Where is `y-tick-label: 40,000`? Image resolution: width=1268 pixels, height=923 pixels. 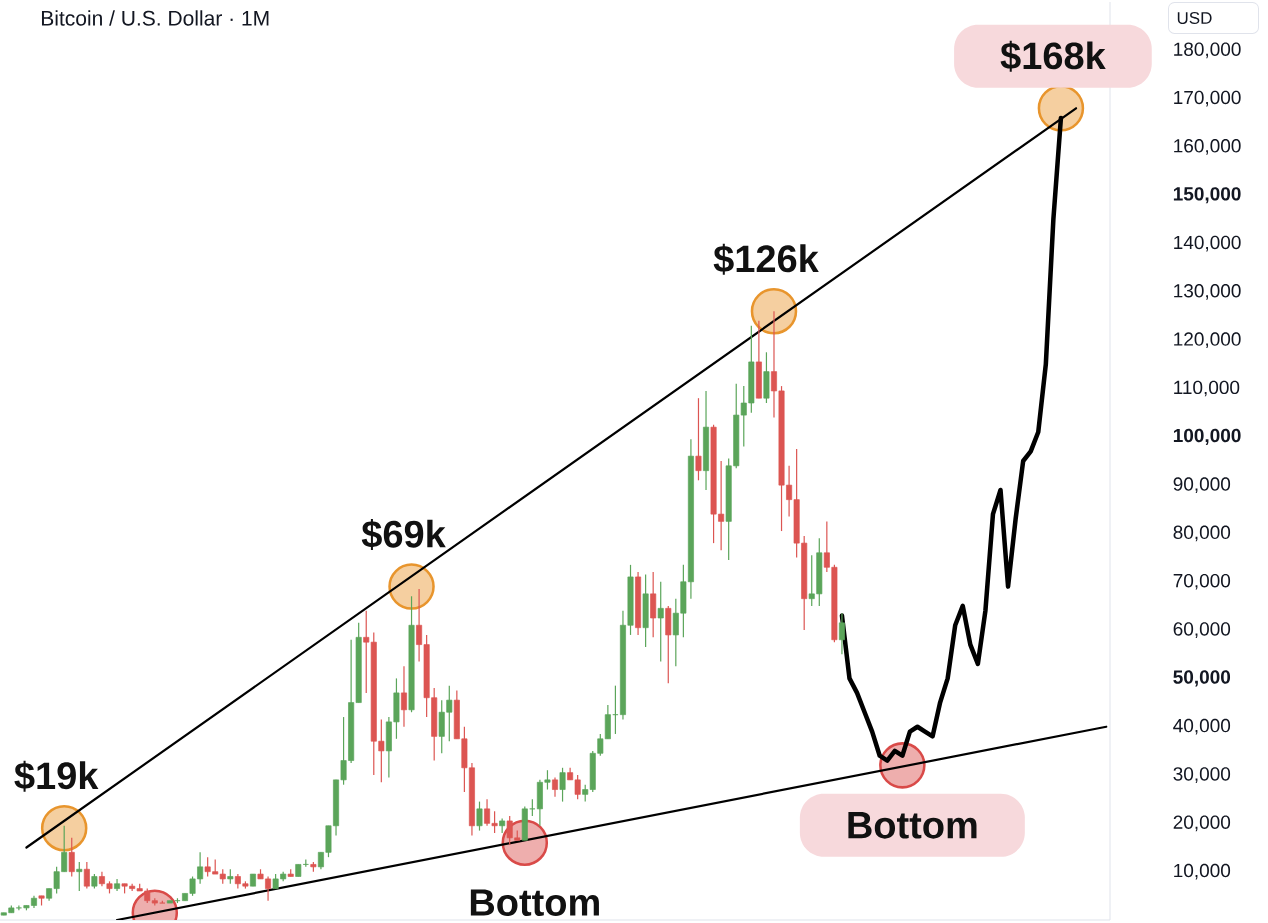
y-tick-label: 40,000 is located at coordinates (1202, 726).